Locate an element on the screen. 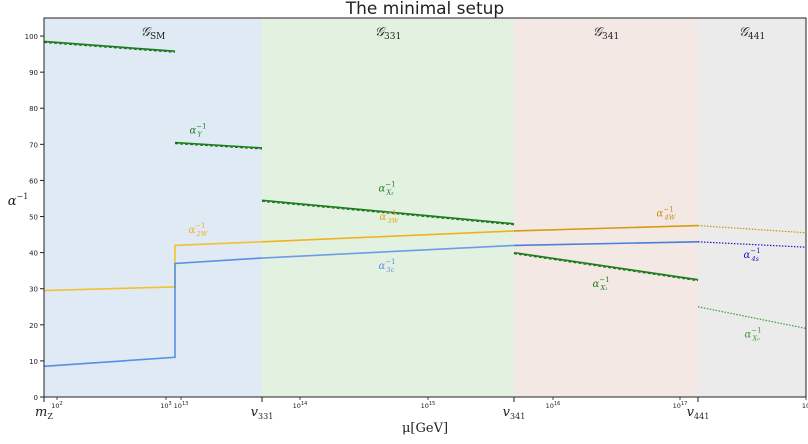 The width and height of the screenshot is (808, 444). series-label-4: α−1 3c is located at coordinates (386, 266).